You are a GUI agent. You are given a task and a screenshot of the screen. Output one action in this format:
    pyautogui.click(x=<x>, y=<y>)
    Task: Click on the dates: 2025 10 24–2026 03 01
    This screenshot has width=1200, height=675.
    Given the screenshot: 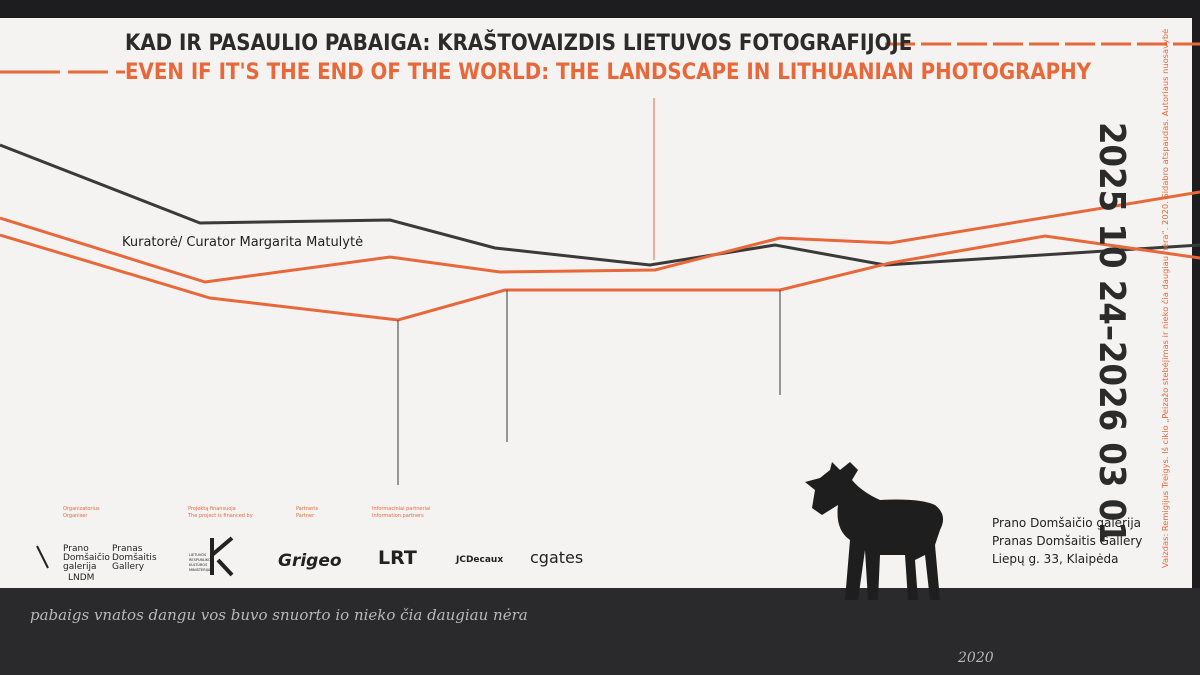 What is the action you would take?
    pyautogui.click(x=1111, y=333)
    